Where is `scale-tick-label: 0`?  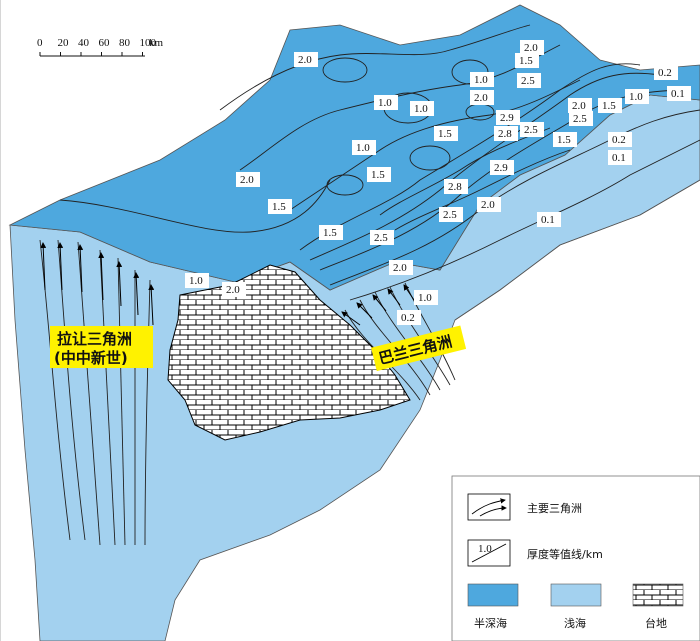 scale-tick-label: 0 is located at coordinates (40, 43).